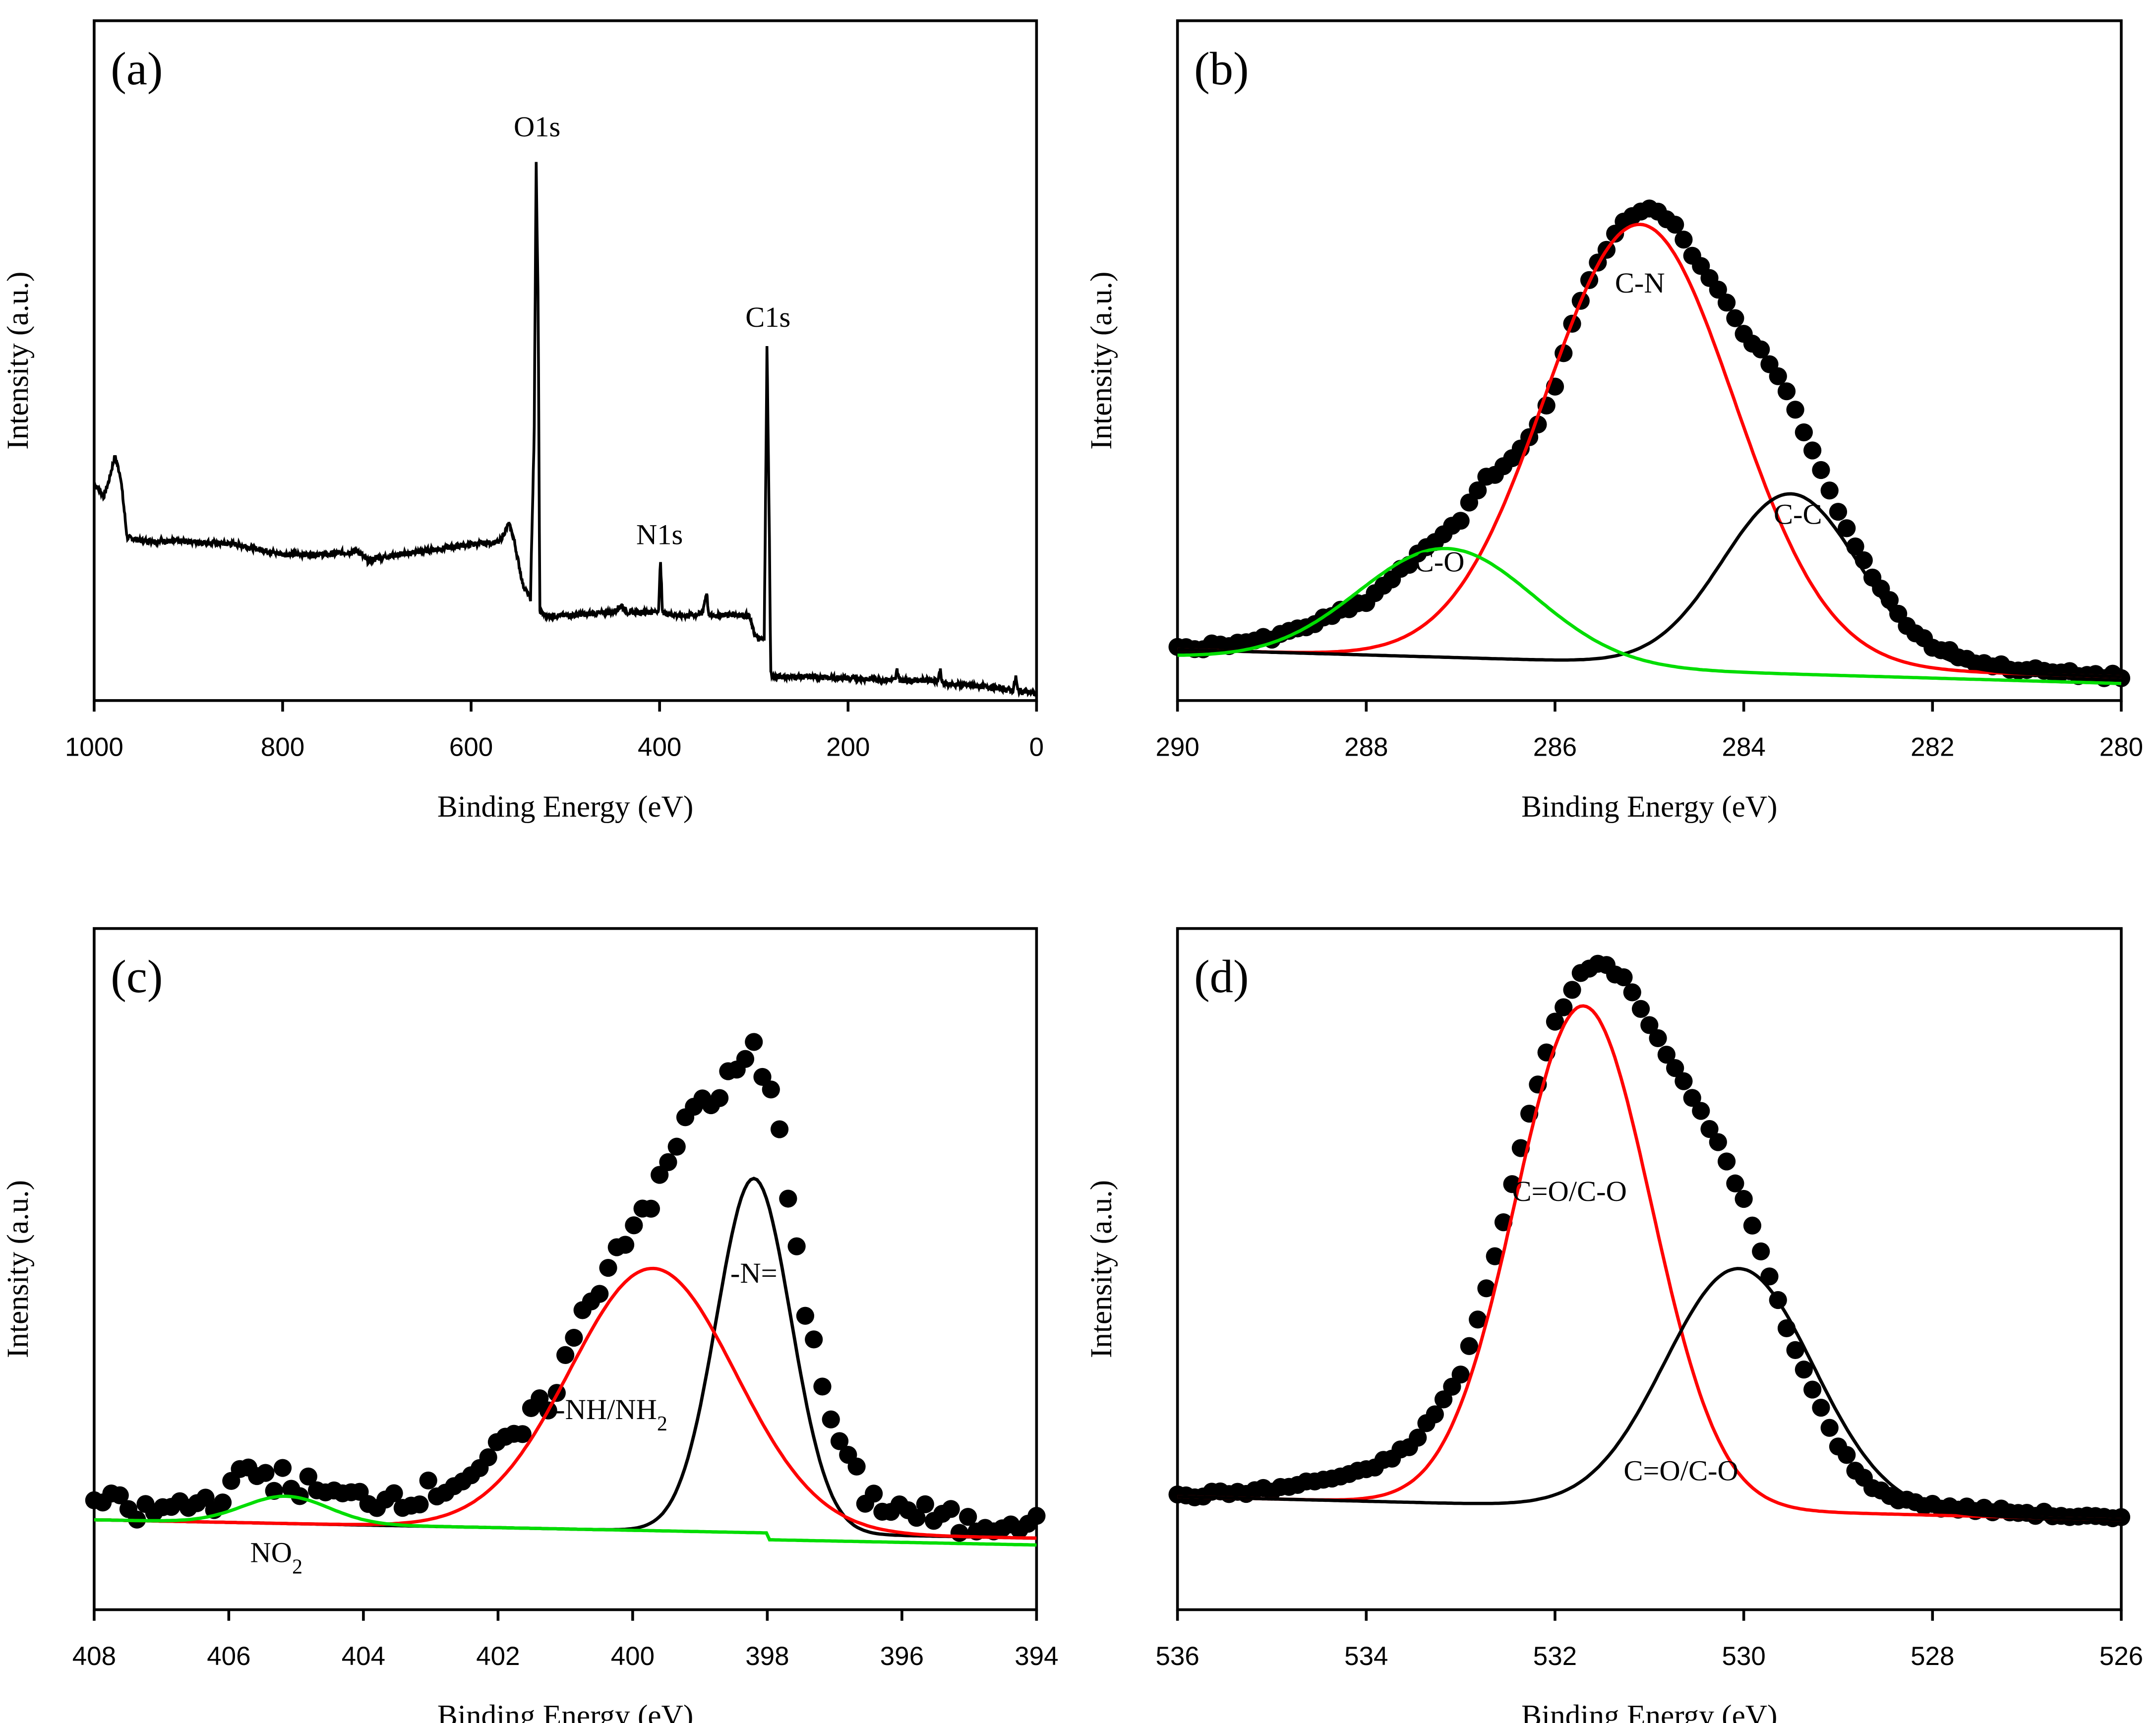 The height and width of the screenshot is (1723, 2156). What do you see at coordinates (1036, 747) in the screenshot?
I see `x-tick-label: 0` at bounding box center [1036, 747].